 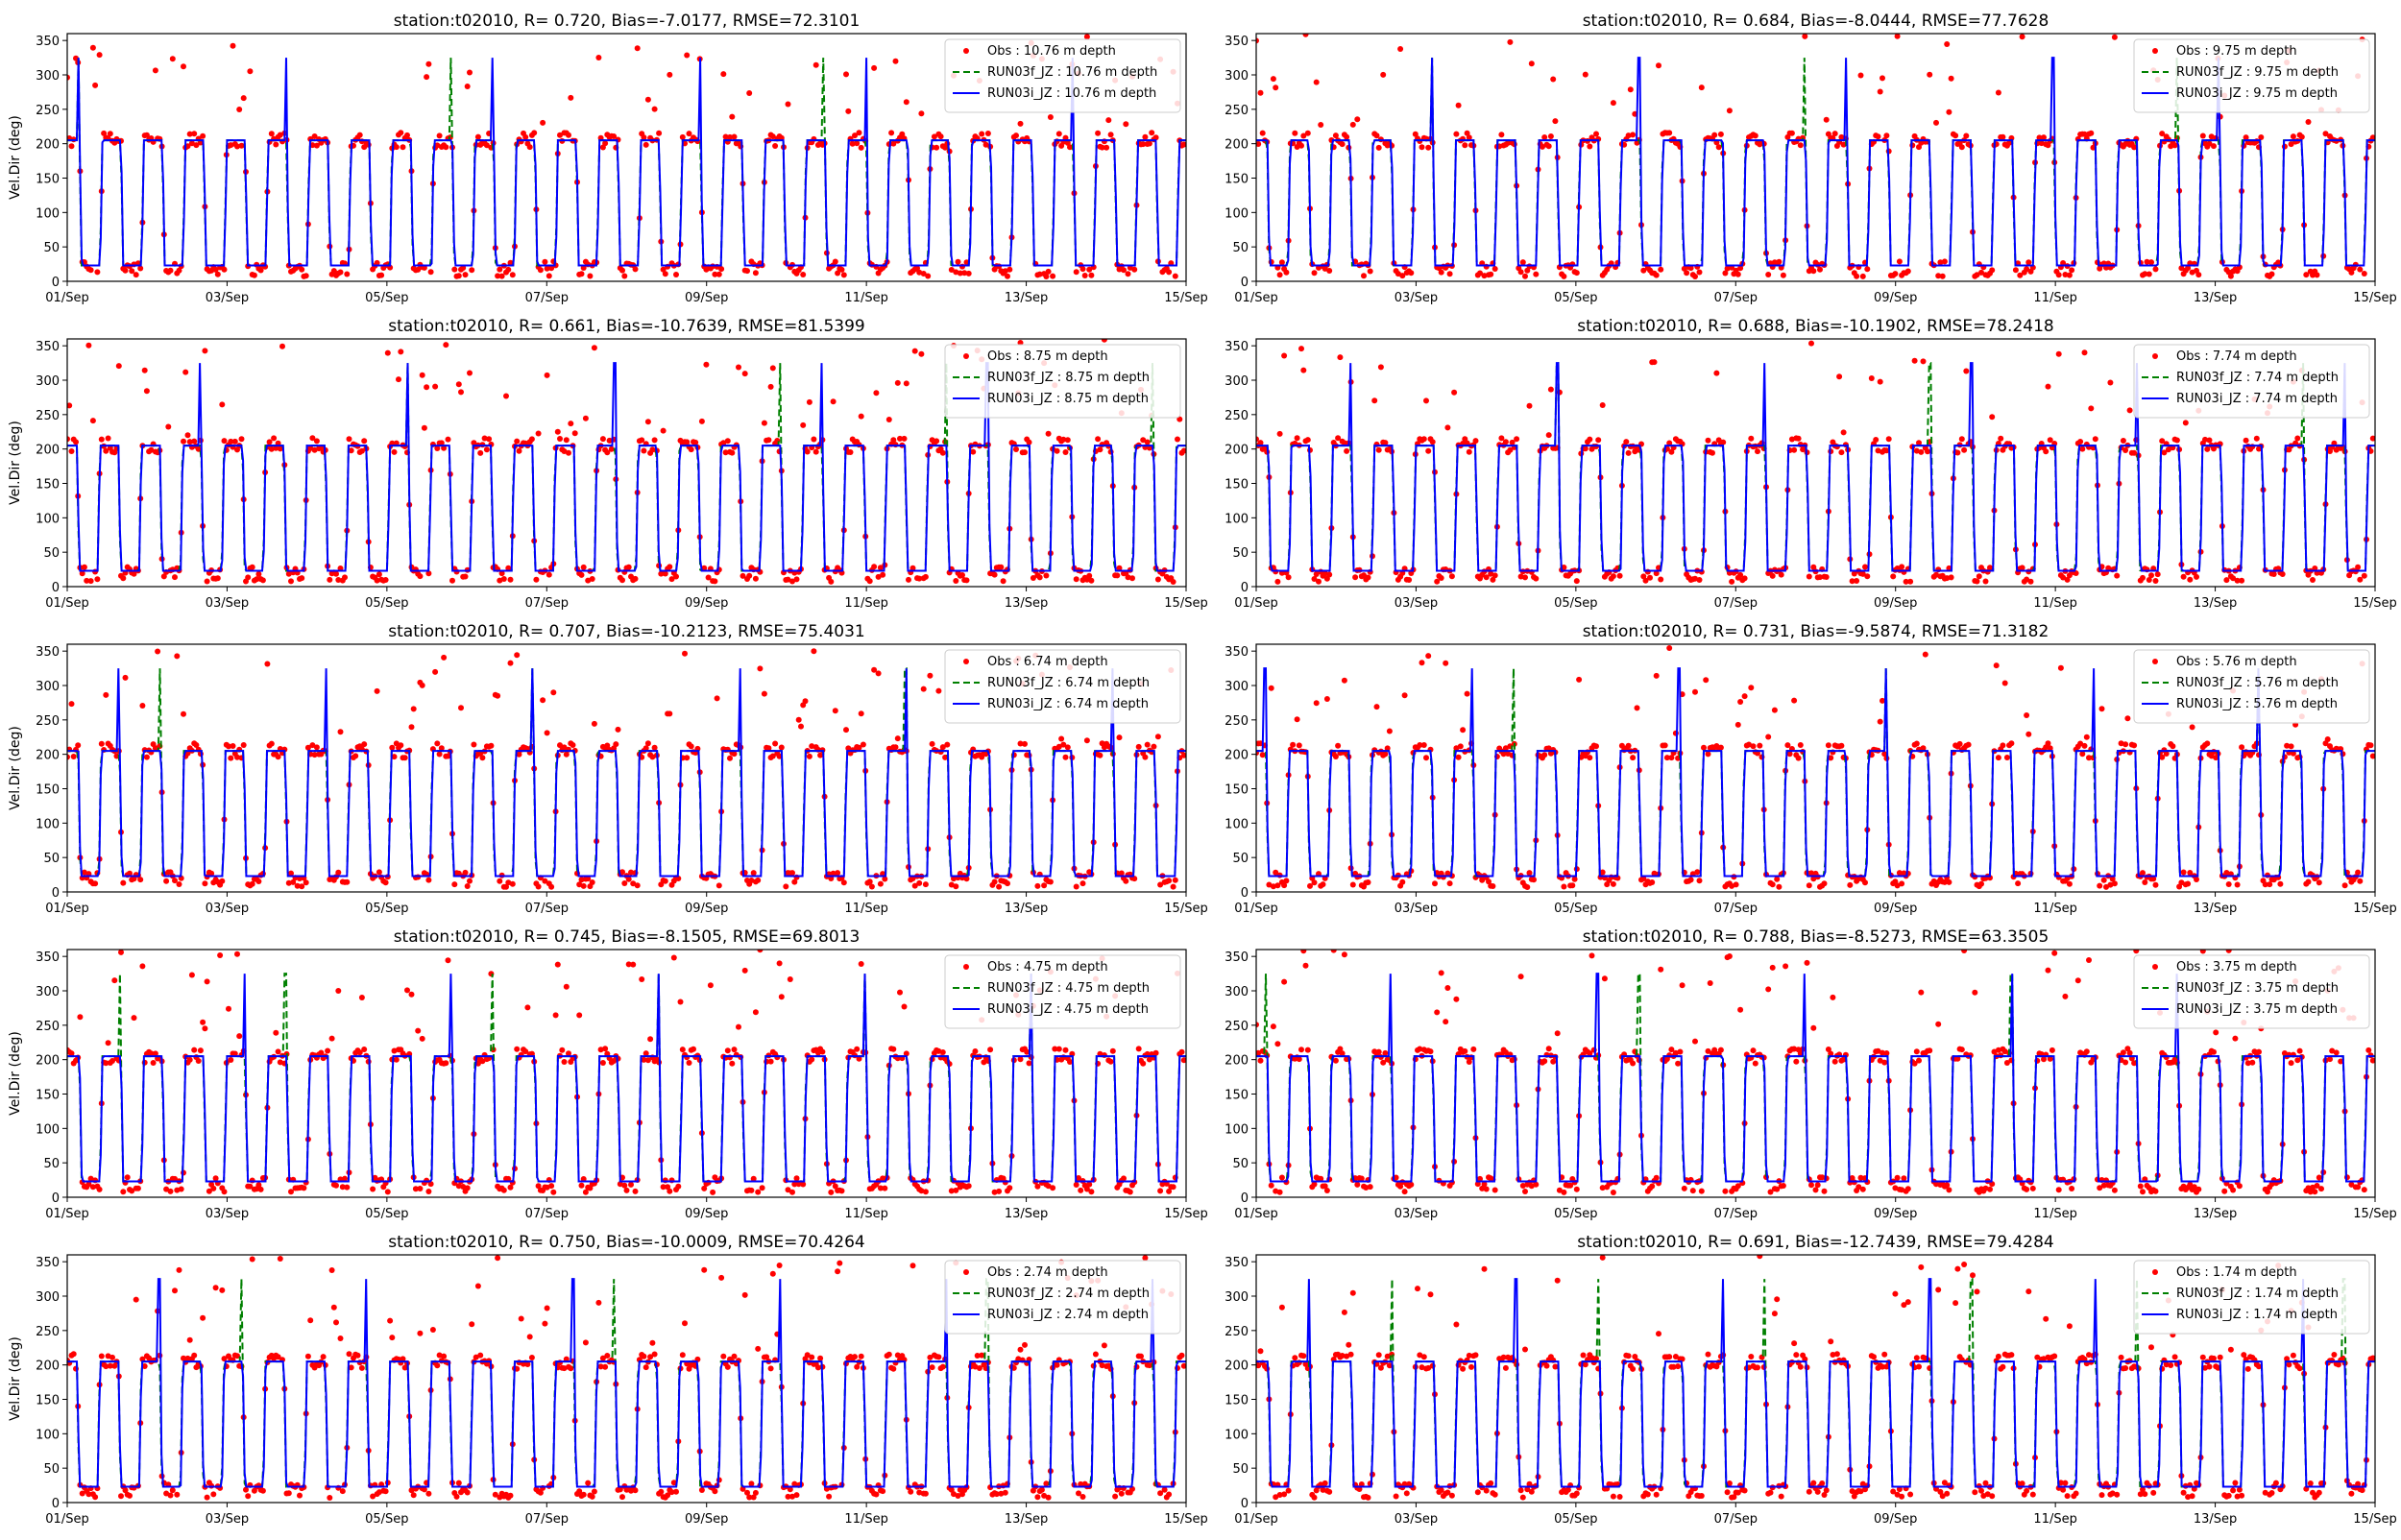 What do you see at coordinates (56, 1199) in the screenshot?
I see `y-tick-label: 0` at bounding box center [56, 1199].